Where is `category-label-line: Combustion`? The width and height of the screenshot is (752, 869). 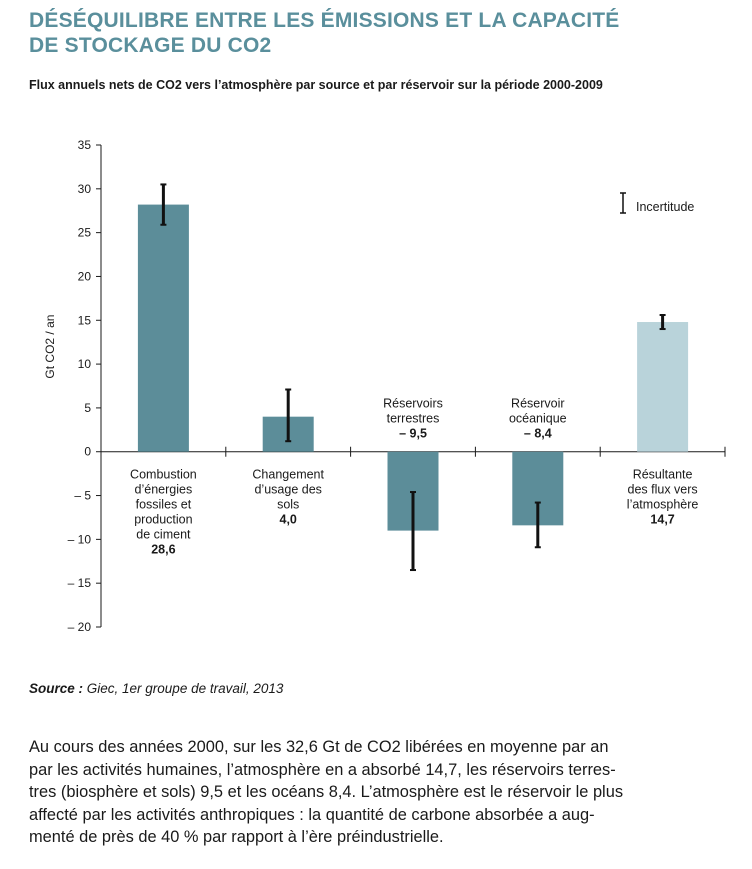
category-label-line: Combustion is located at coordinates (163, 475).